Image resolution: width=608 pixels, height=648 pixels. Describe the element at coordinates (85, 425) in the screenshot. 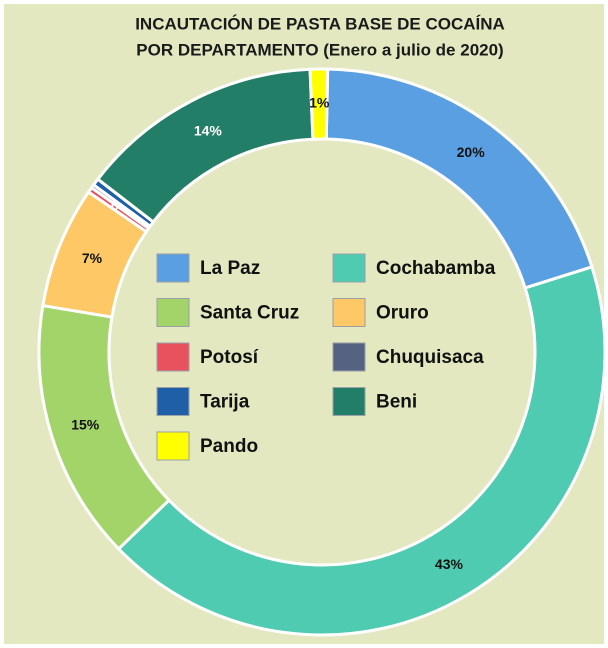

I see `data-label: 15%` at that location.